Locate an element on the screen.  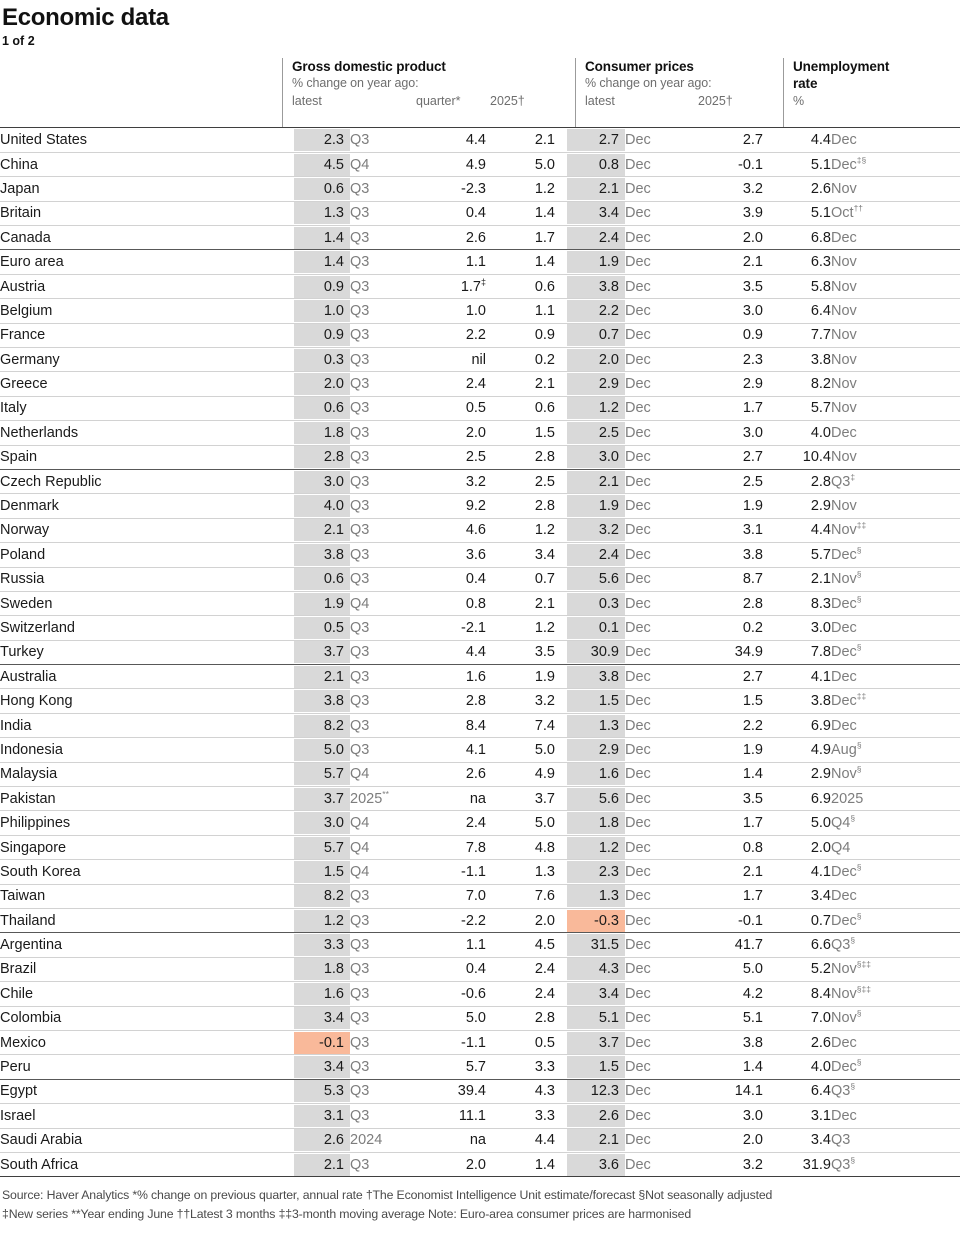
cell-cpi-latest: 1.9 is located at coordinates (590, 262).